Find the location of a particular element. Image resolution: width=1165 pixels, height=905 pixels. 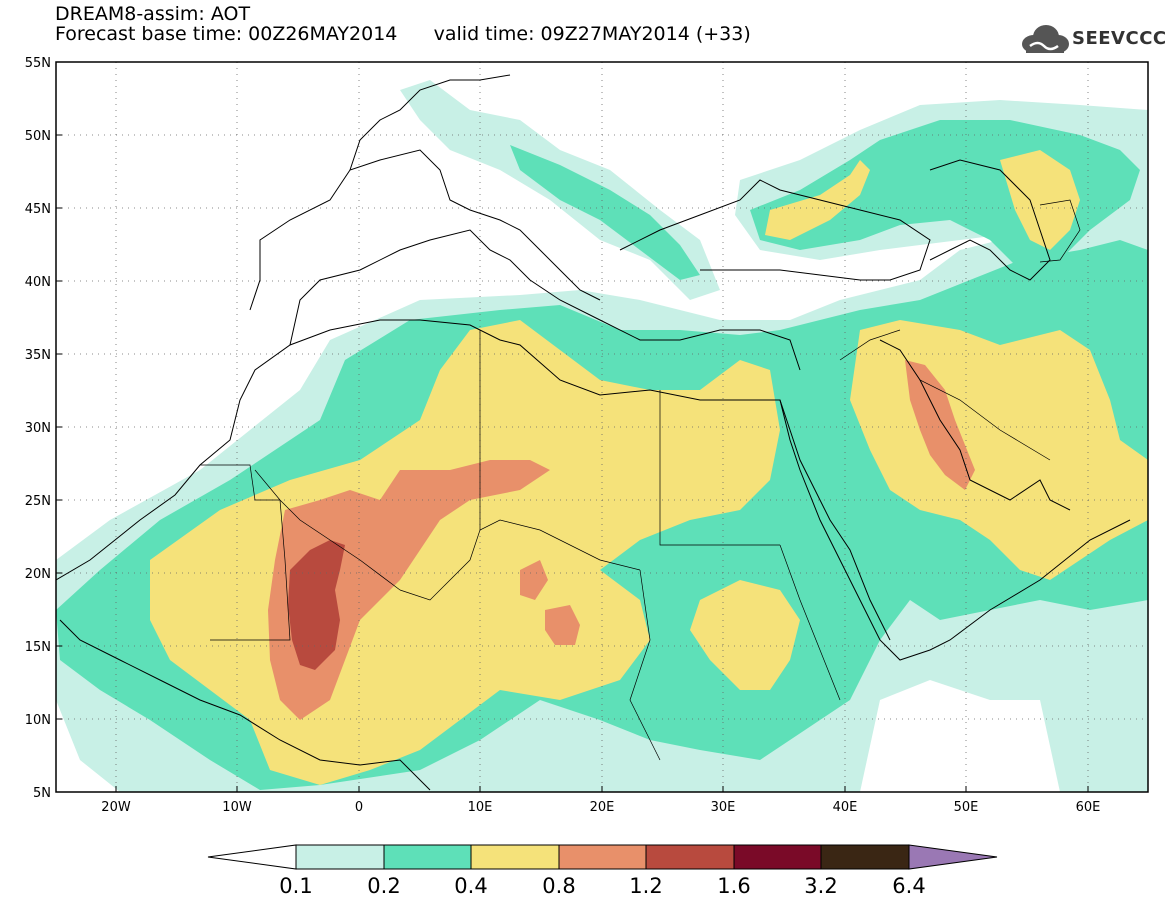

colorbar-label: 1.2 is located at coordinates (645, 886).